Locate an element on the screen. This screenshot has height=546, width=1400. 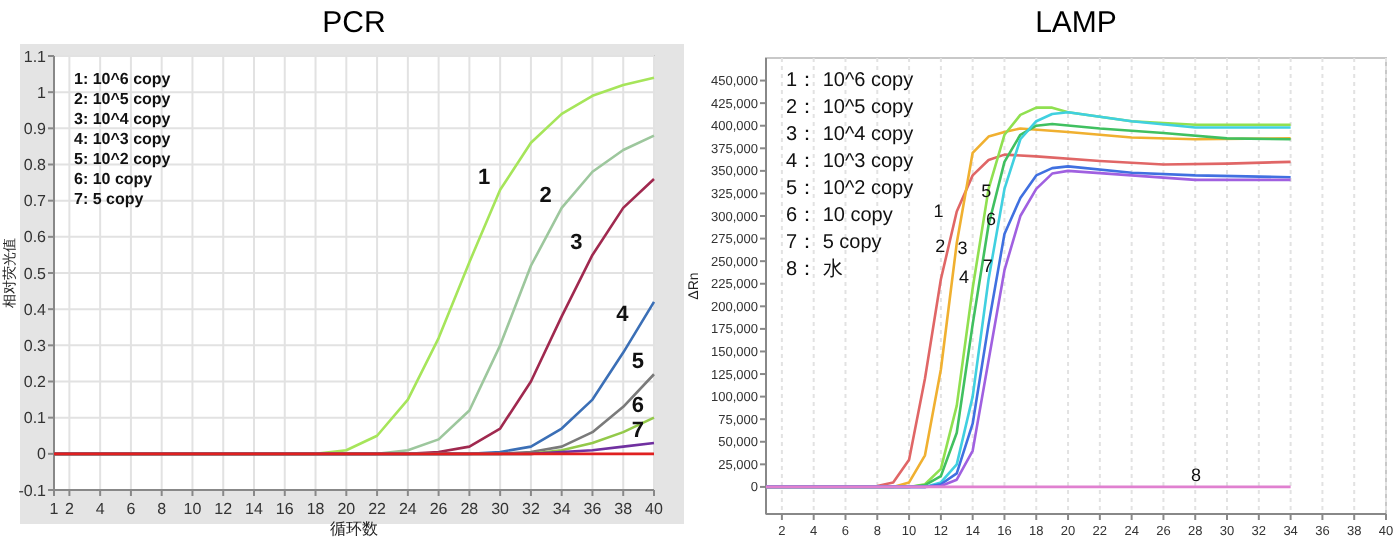
annotation: 7： 5 copy is located at coordinates (834, 243).